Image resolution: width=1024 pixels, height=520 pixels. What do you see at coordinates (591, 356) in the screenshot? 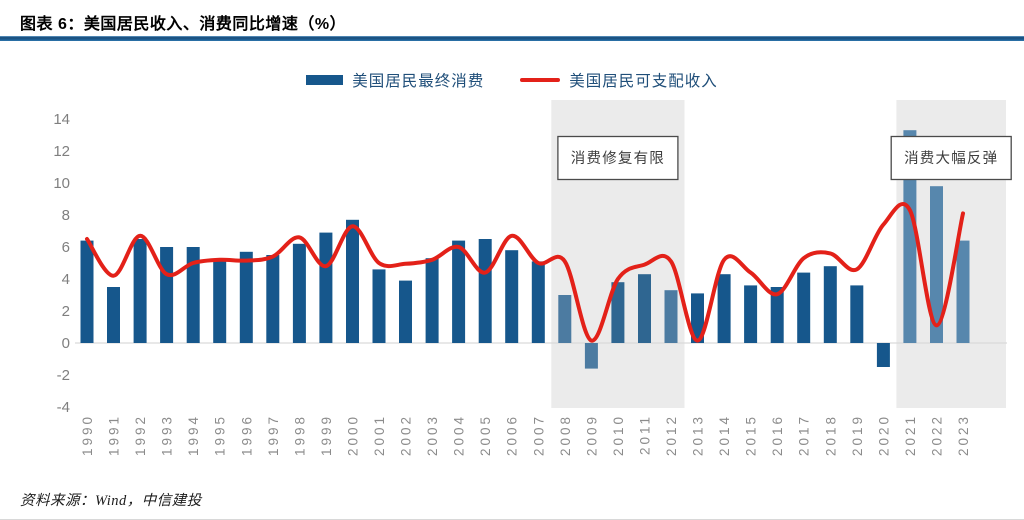
I see `bar-2009` at bounding box center [591, 356].